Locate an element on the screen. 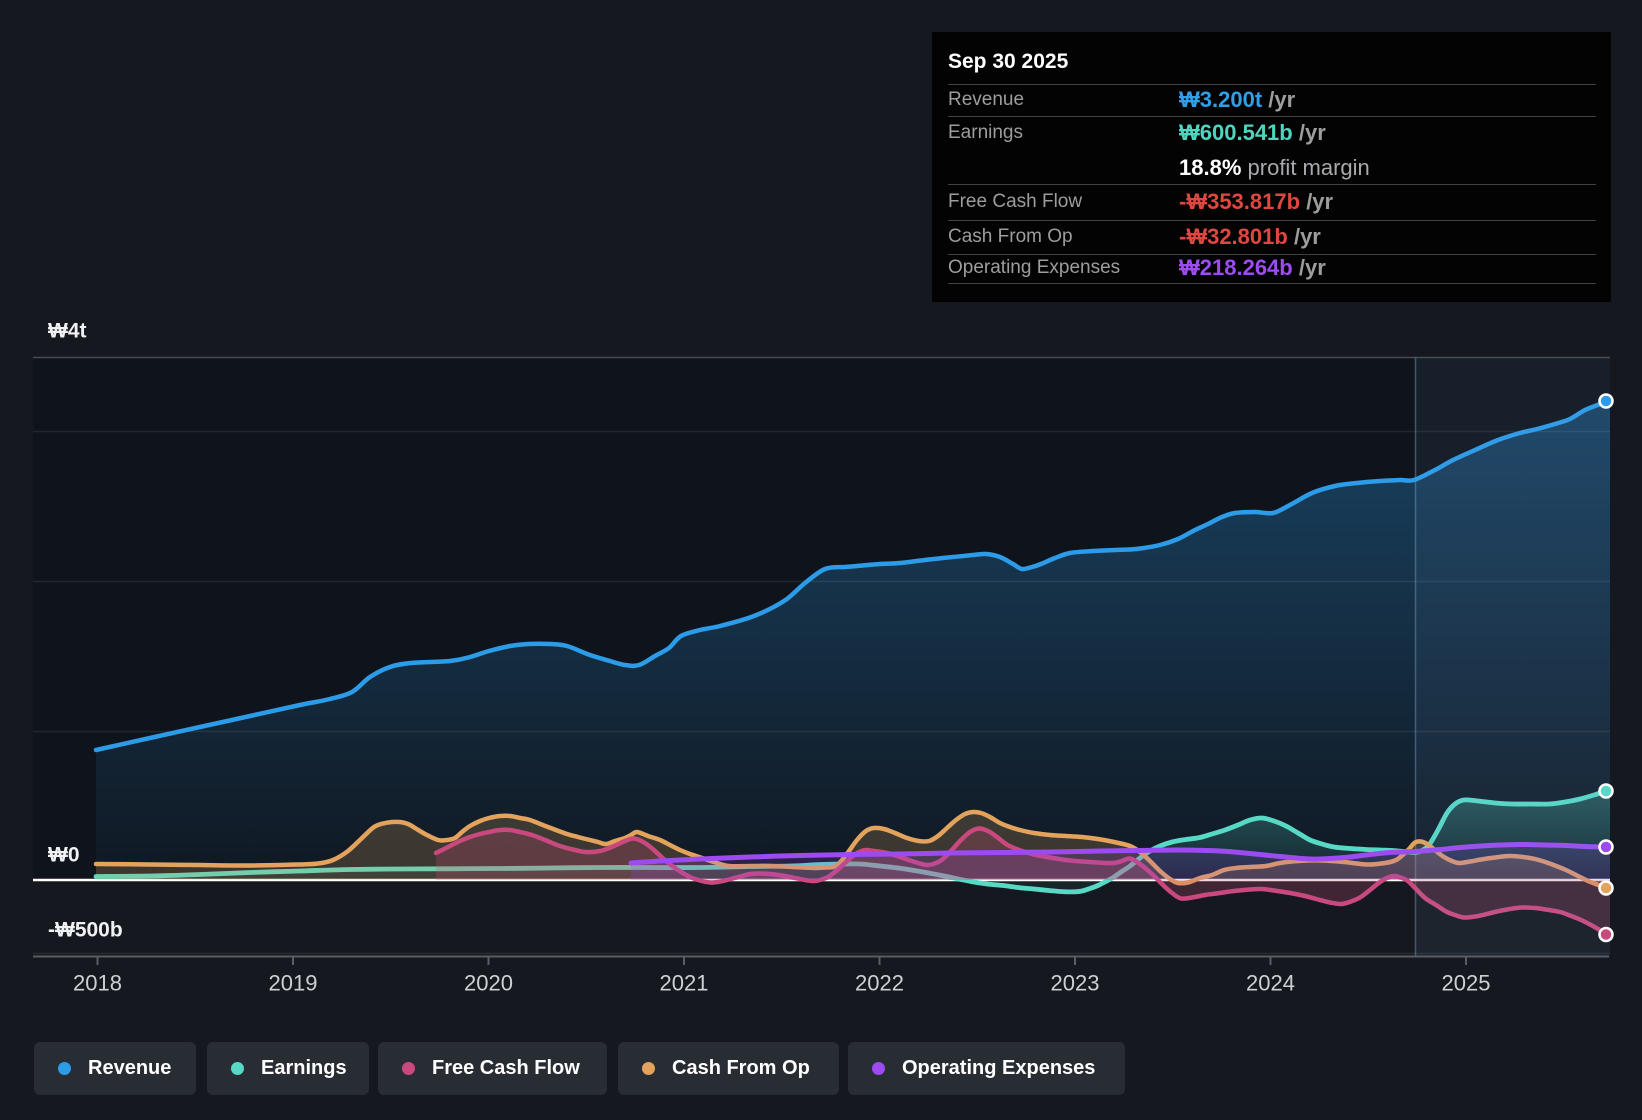  svg-text: 2020 is located at coordinates (488, 983).